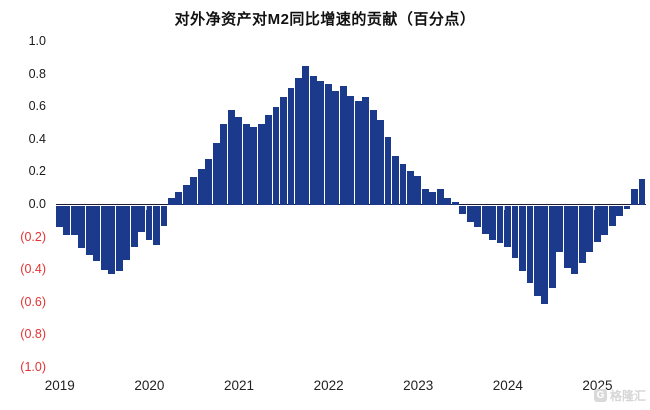 Image resolution: width=650 pixels, height=410 pixels. I want to click on y-axis-tick-label: 0.2, so click(37, 171).